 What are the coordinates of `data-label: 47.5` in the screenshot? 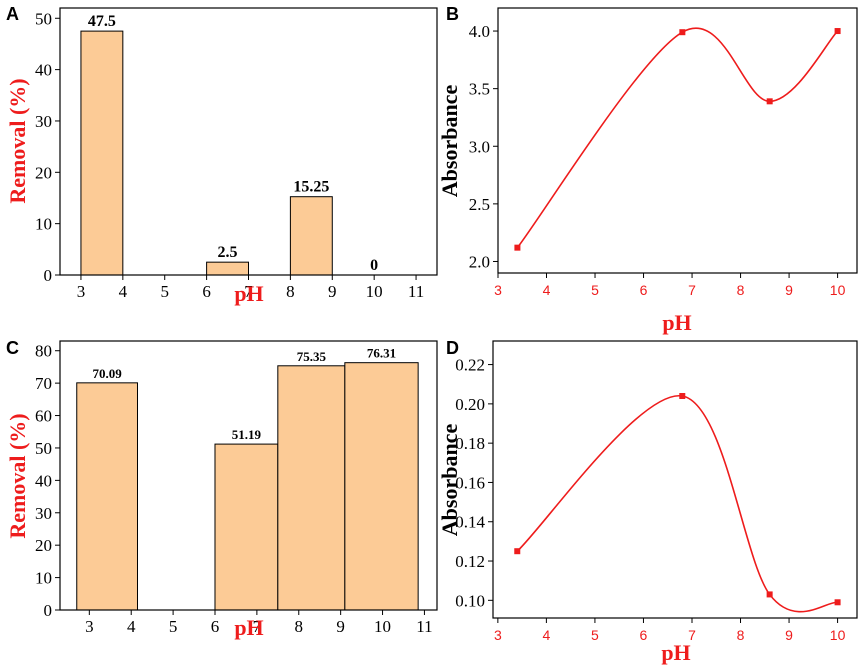 It's located at (102, 21).